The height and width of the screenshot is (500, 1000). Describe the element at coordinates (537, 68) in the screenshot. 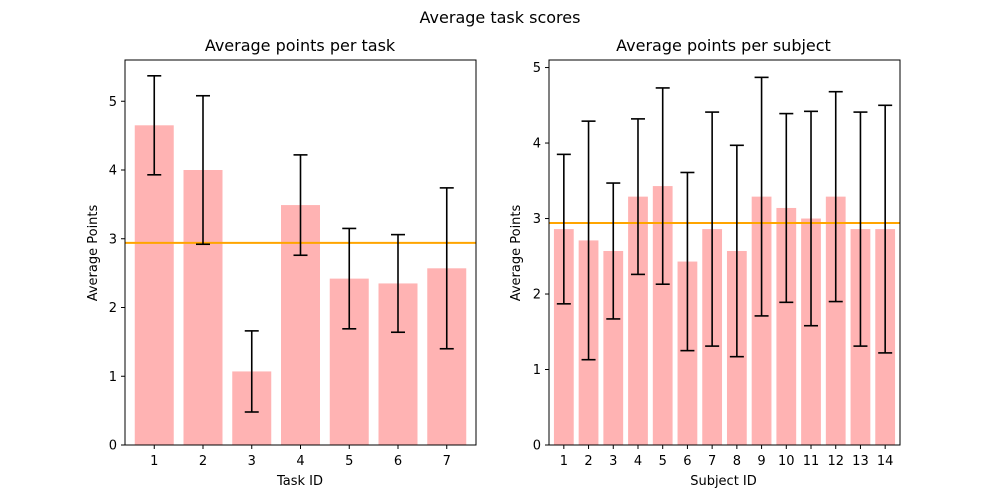

I see `subject-y-tick-label: 5` at that location.